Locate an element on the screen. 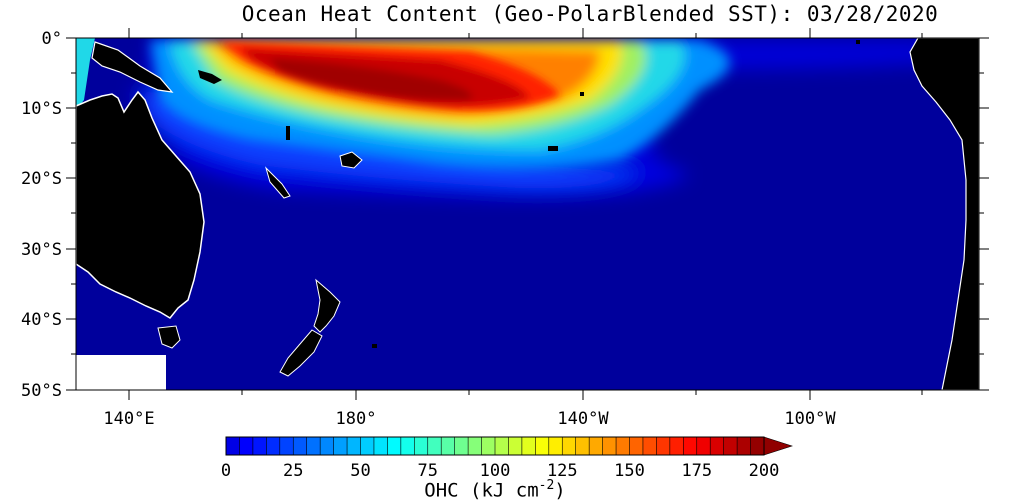 Image resolution: width=1009 pixels, height=504 pixels. lat-label: 40°S is located at coordinates (41, 320).